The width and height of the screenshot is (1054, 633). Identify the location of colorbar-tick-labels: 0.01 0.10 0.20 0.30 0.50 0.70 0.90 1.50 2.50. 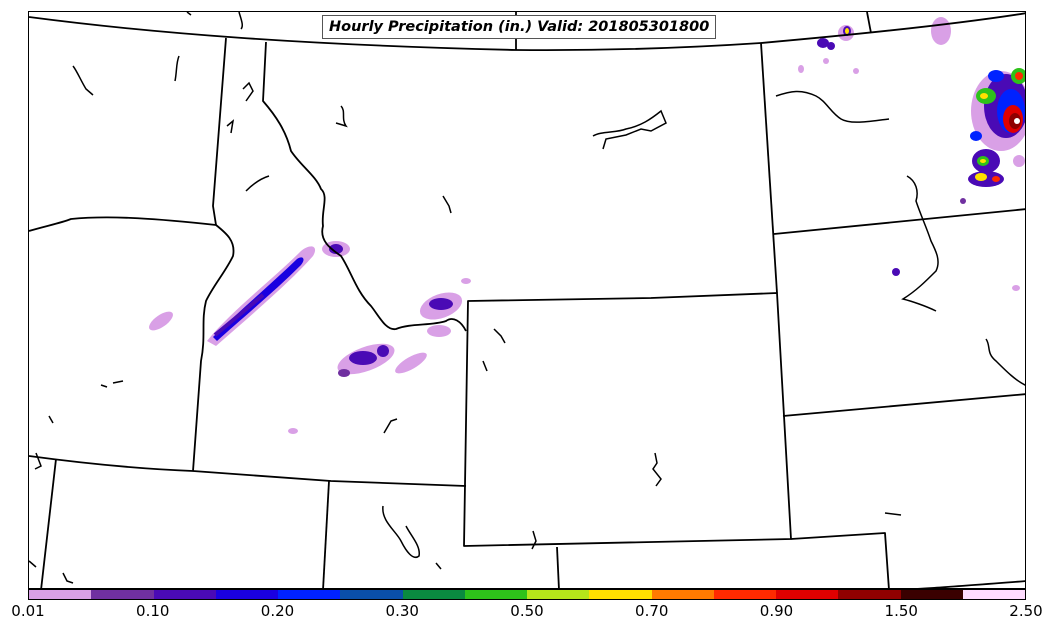
(527, 615).